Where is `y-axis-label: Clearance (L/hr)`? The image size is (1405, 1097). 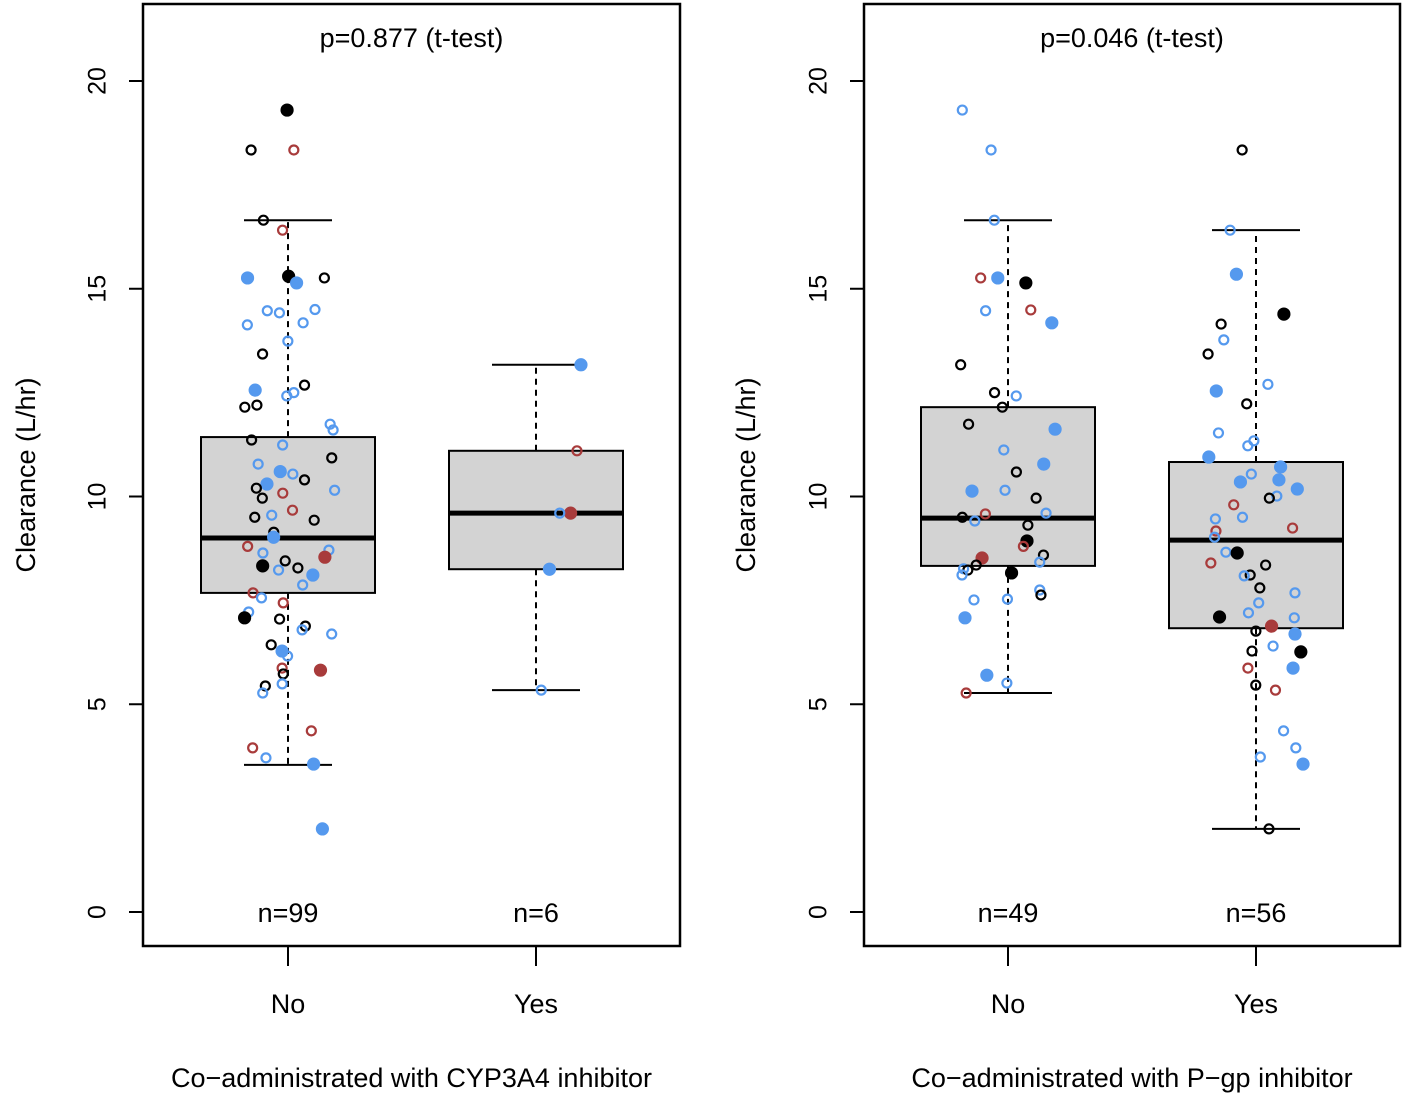 y-axis-label: Clearance (L/hr) is located at coordinates (746, 474).